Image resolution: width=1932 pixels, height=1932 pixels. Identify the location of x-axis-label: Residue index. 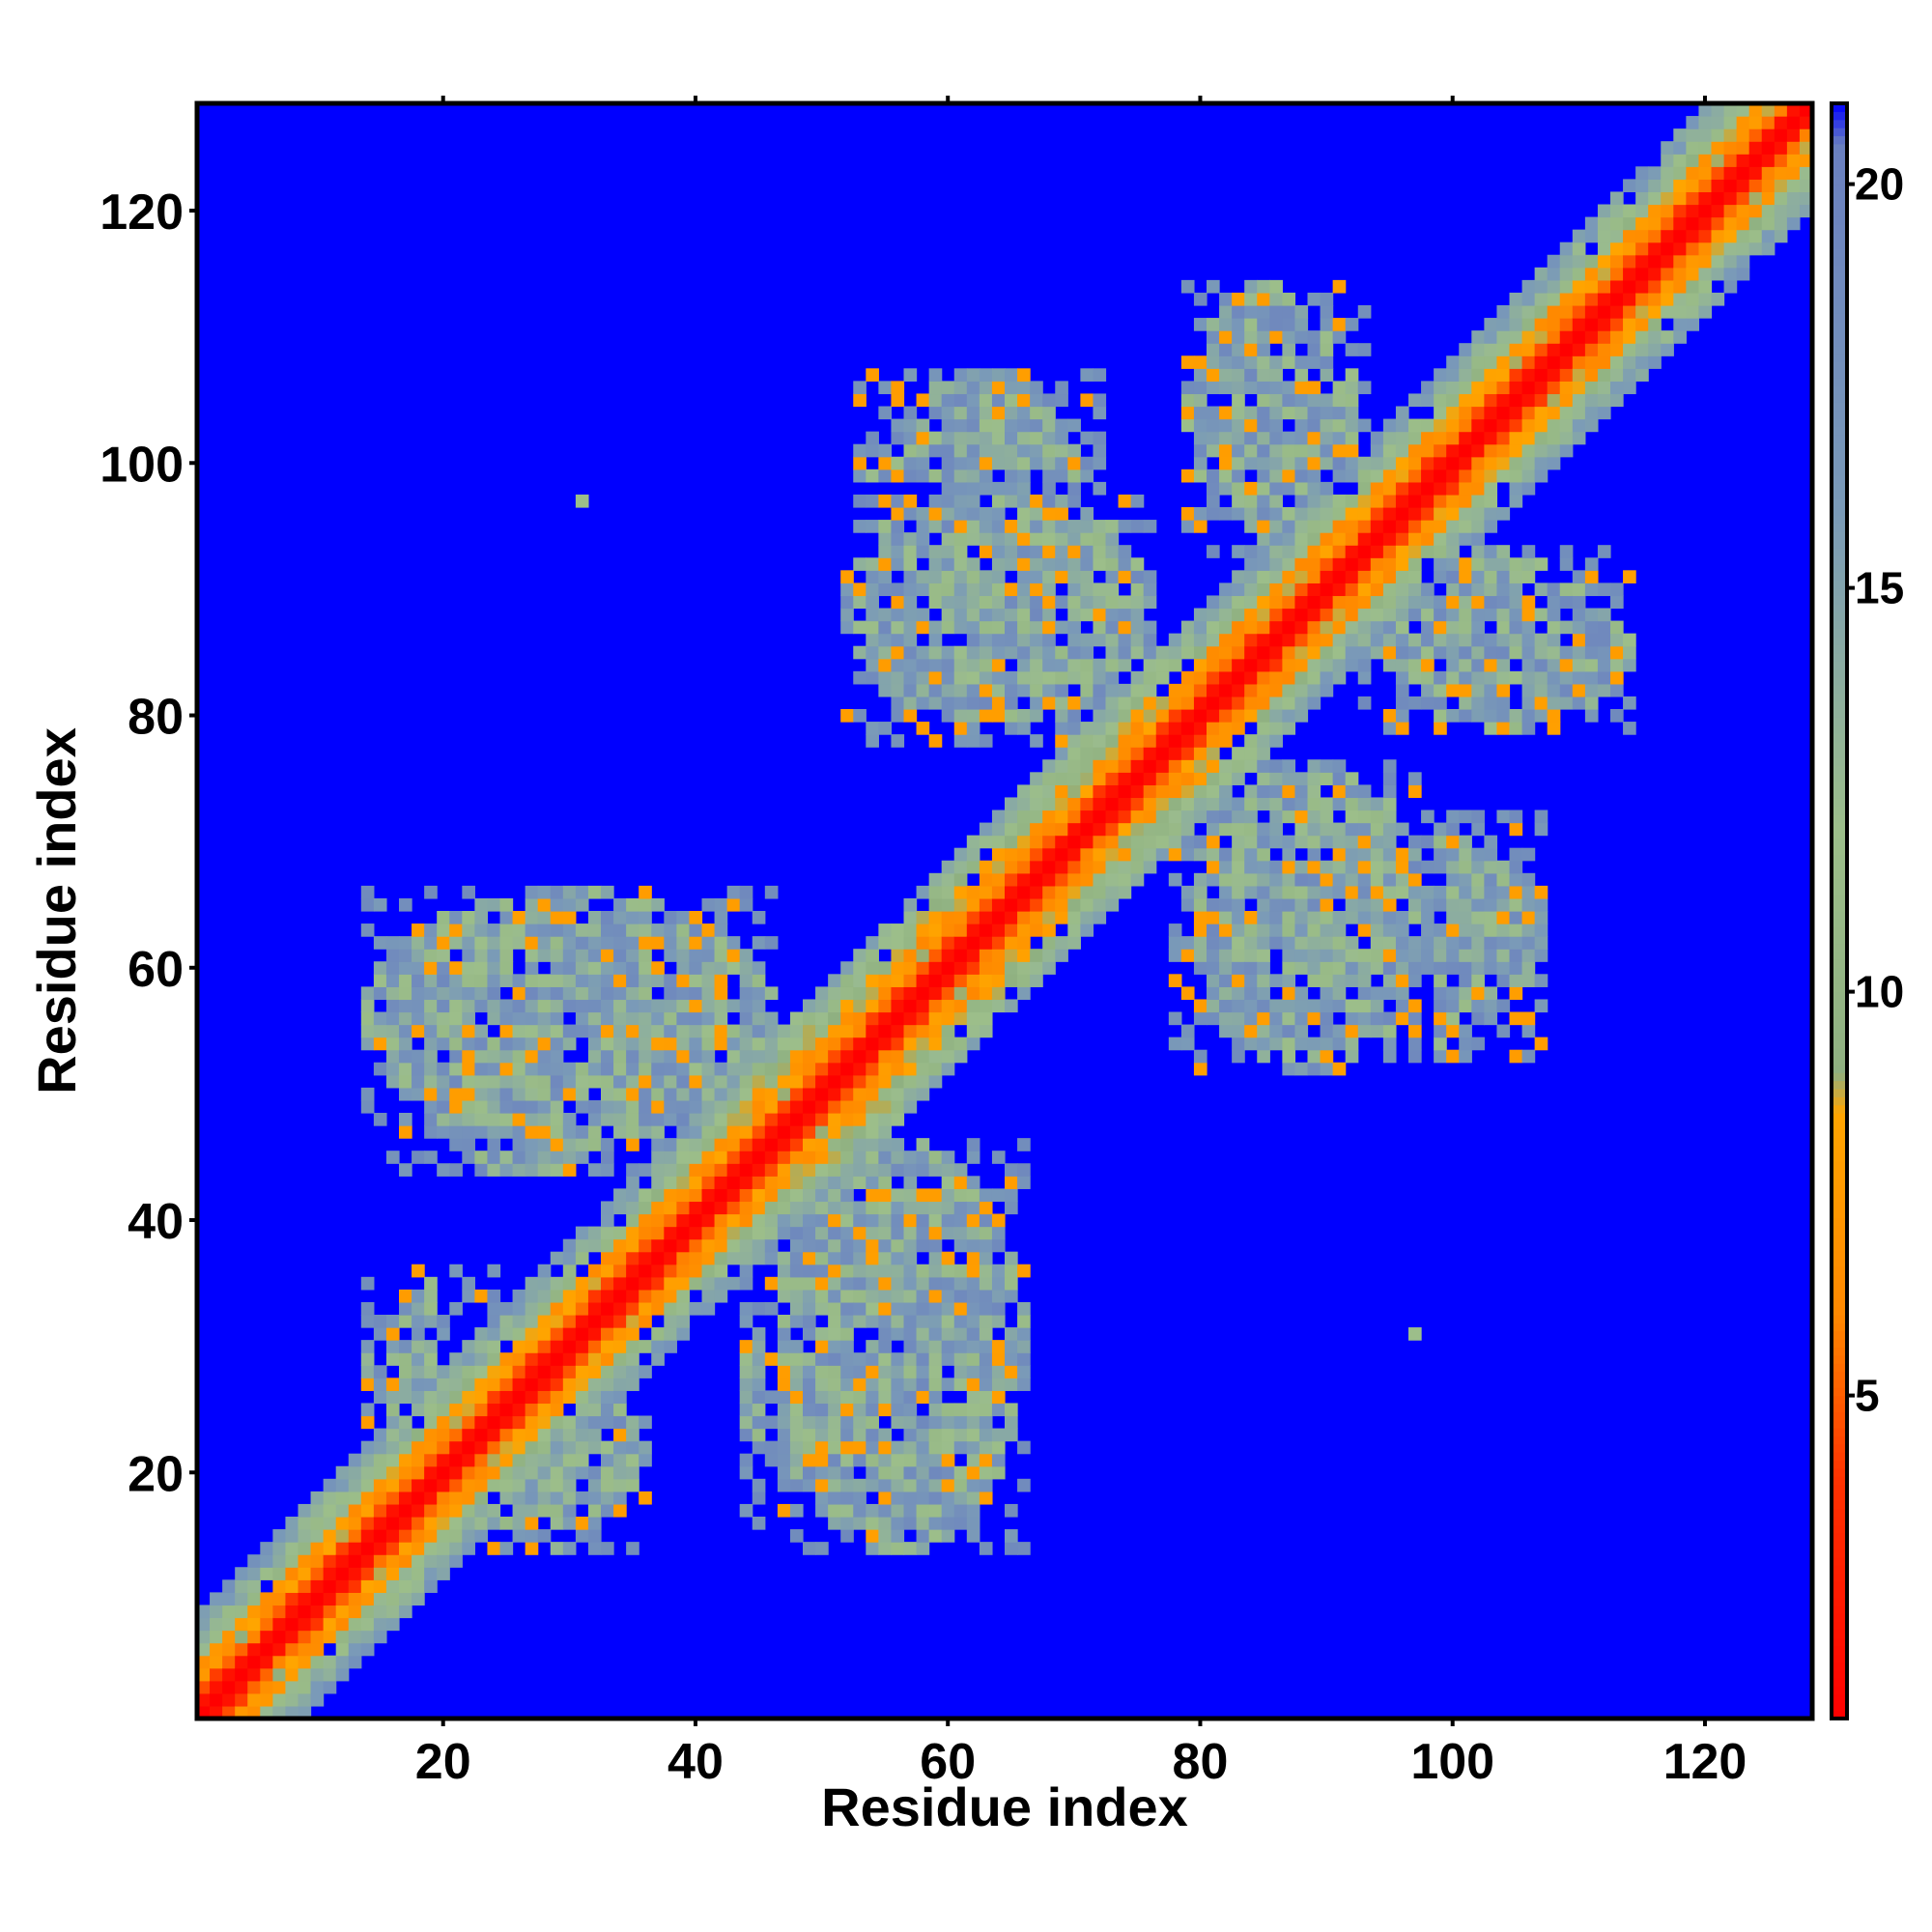
(1005, 1806).